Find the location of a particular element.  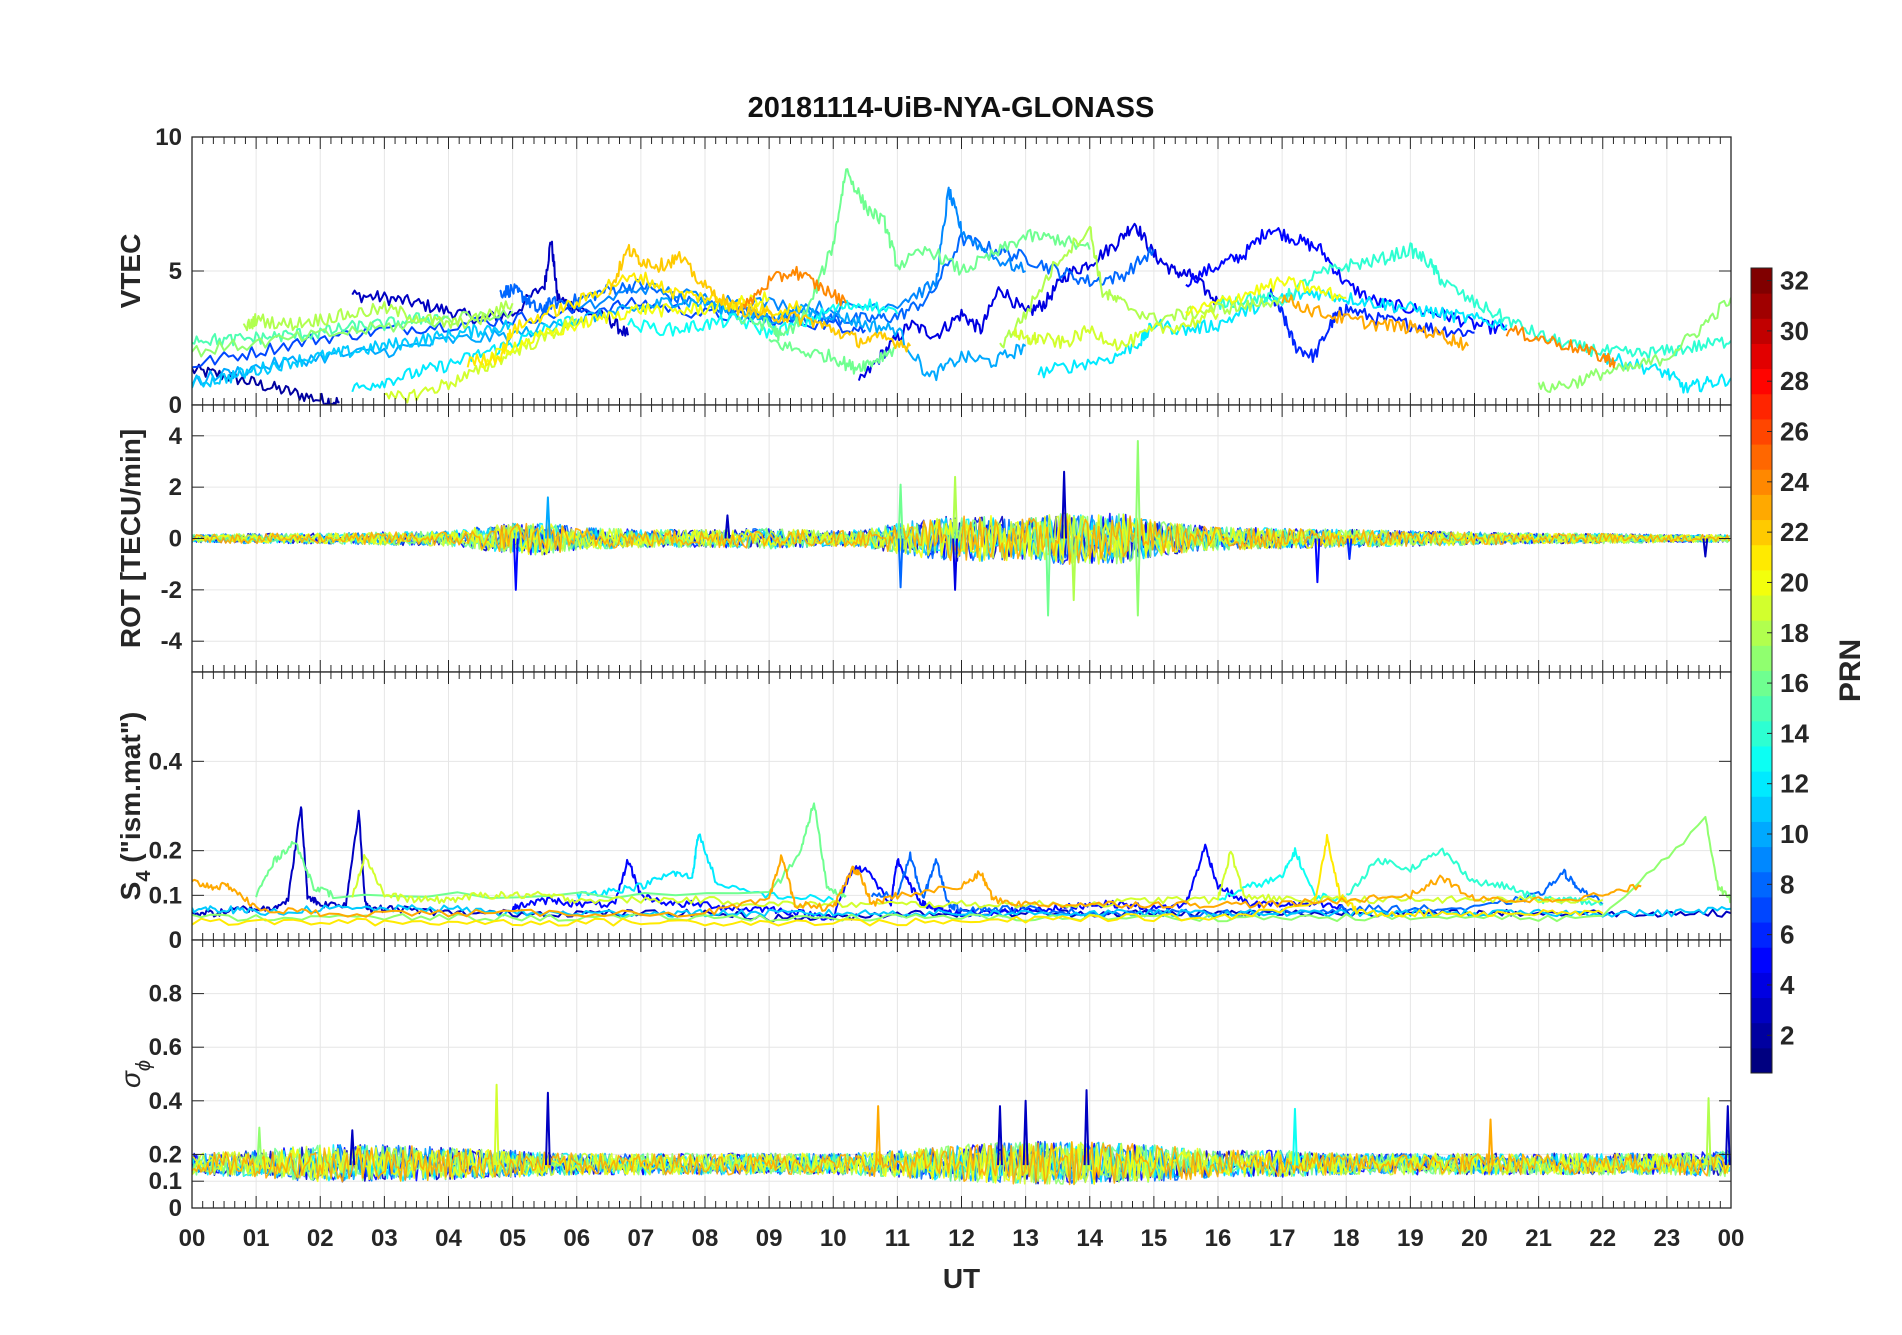

x-tick-label: 14 is located at coordinates (1089, 1238).